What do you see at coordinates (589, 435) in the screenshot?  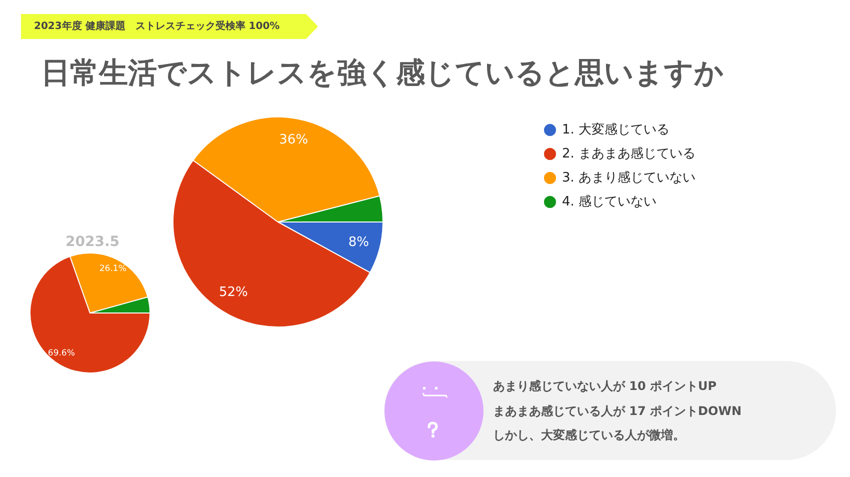 I see `text: しかし、大変感じている人が微増。` at bounding box center [589, 435].